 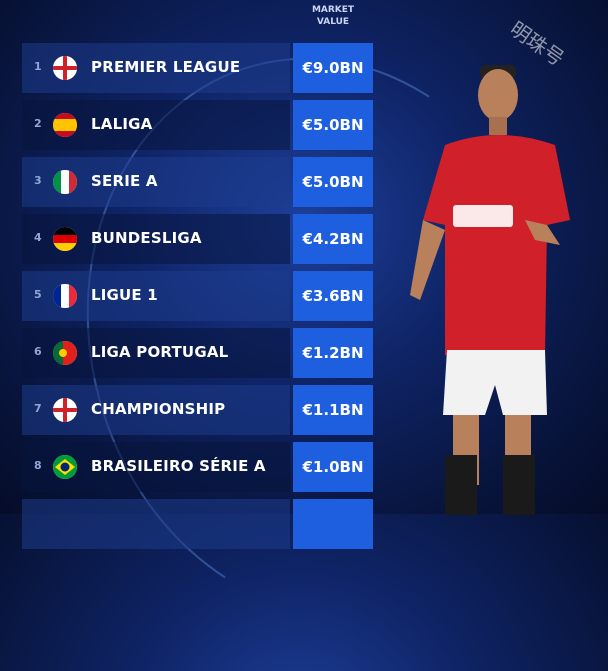 I want to click on table-row: 6 LIGA PORTUGAL €1.2BN, so click(x=197, y=353).